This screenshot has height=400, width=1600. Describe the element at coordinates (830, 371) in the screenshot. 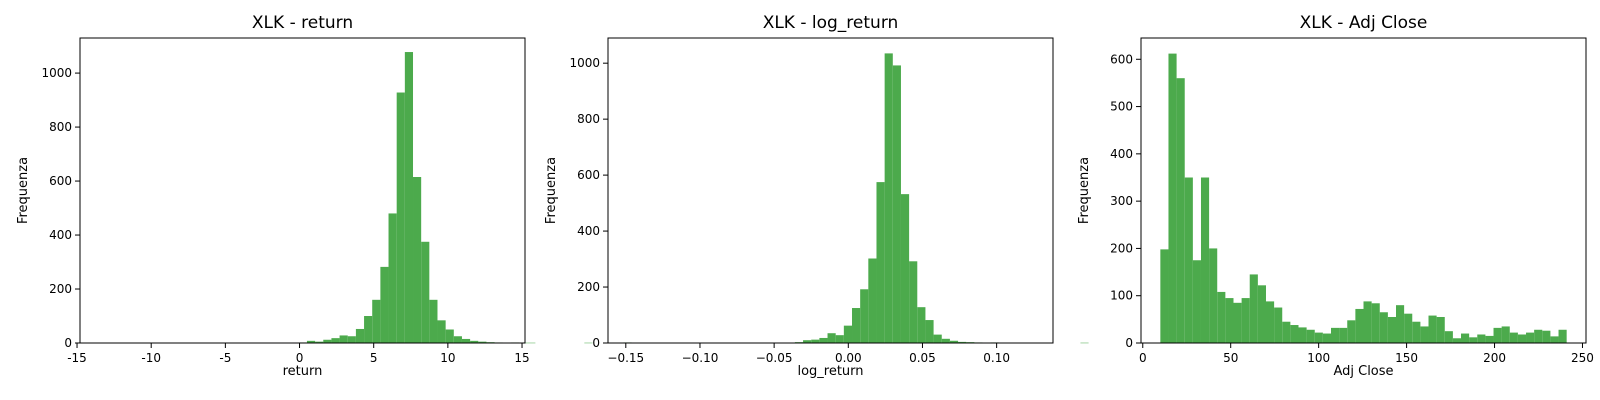

I see `x-axis-label: log_return` at that location.